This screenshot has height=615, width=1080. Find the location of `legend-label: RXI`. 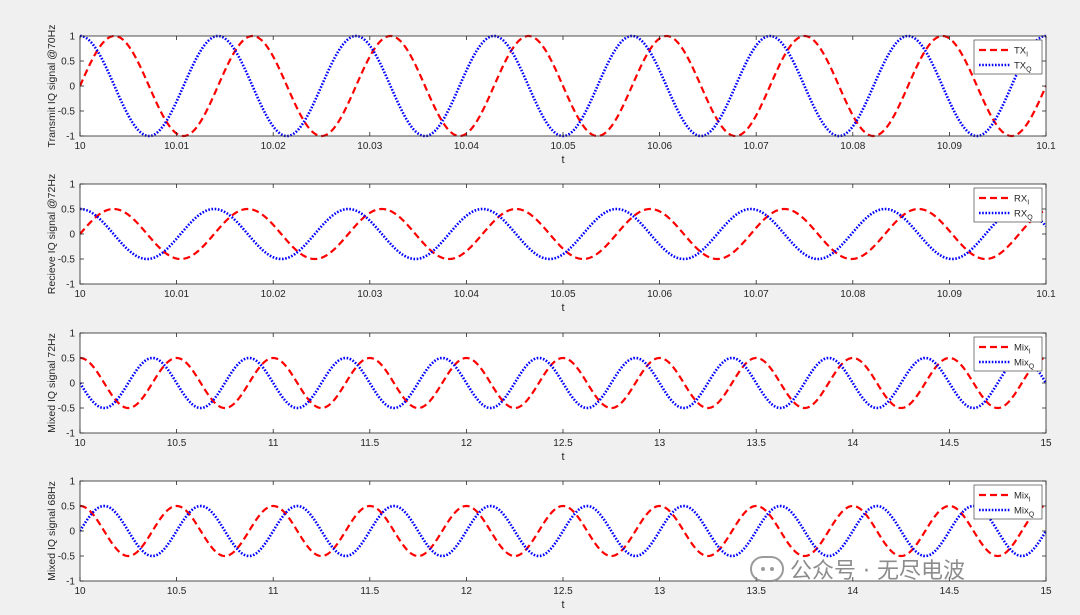

legend-label: RXI is located at coordinates (1021, 200).